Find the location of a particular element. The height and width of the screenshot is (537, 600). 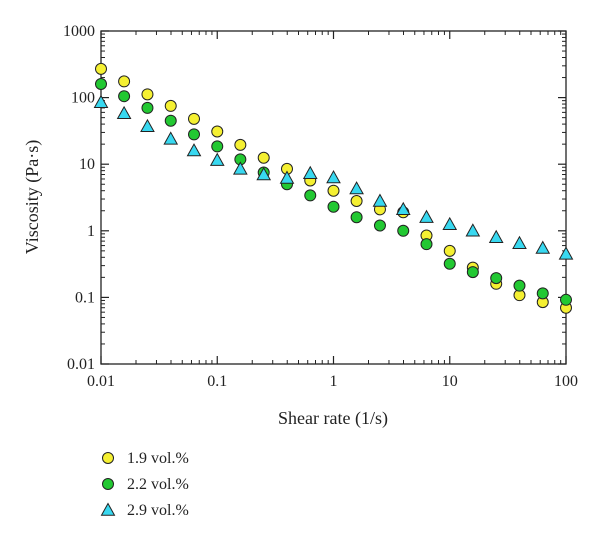

x-tick-label: 100 is located at coordinates (566, 381).